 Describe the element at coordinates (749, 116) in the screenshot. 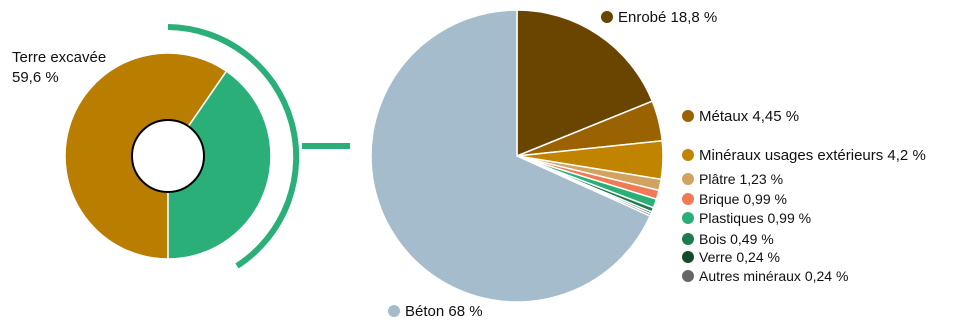

I see `legend-label-metaux: Métaux 4,45 %` at that location.